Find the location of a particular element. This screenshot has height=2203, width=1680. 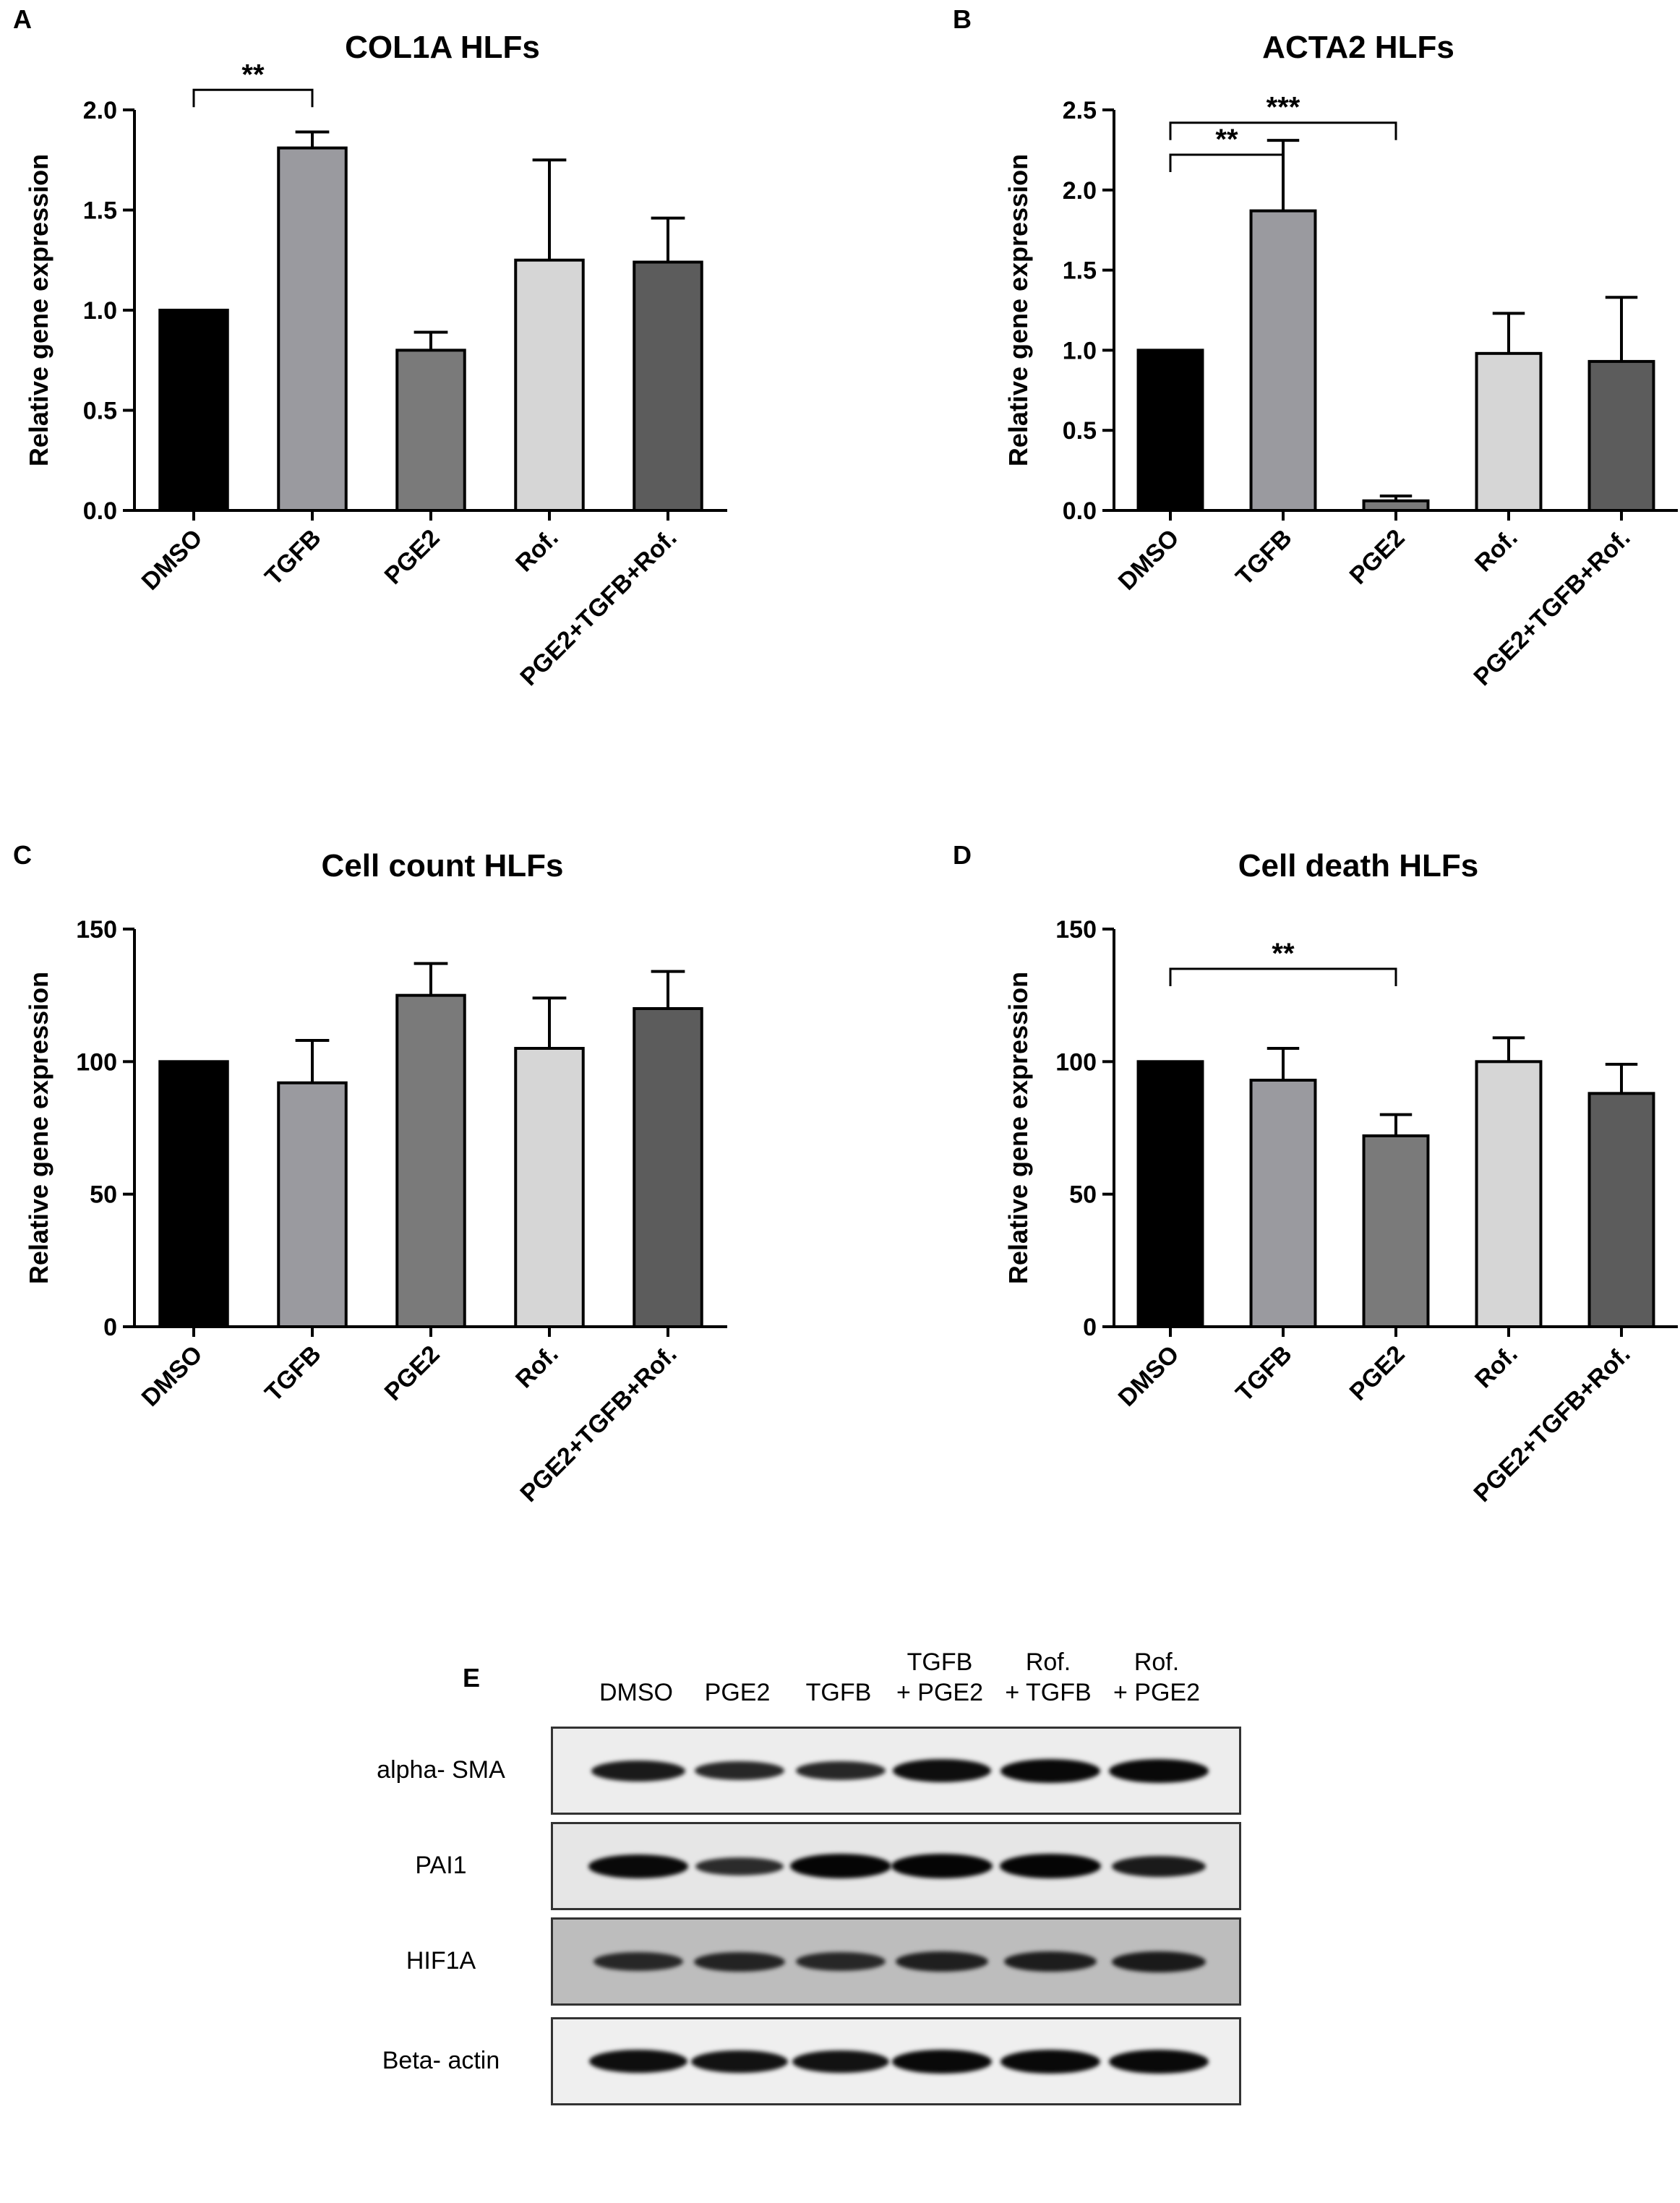

y-axis-label: Relative gene expression is located at coordinates (38, 310).